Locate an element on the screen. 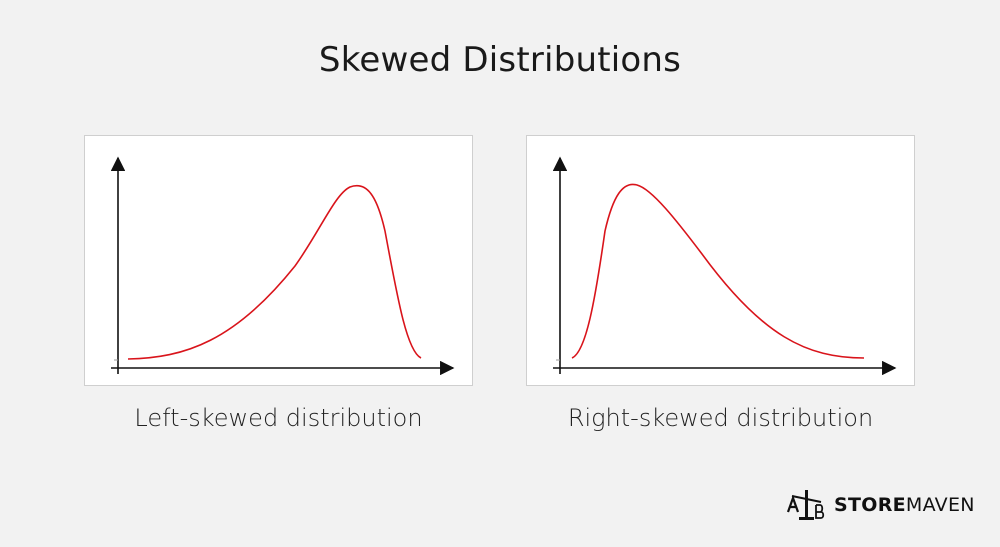  ab-scale-icon is located at coordinates (805, 505).